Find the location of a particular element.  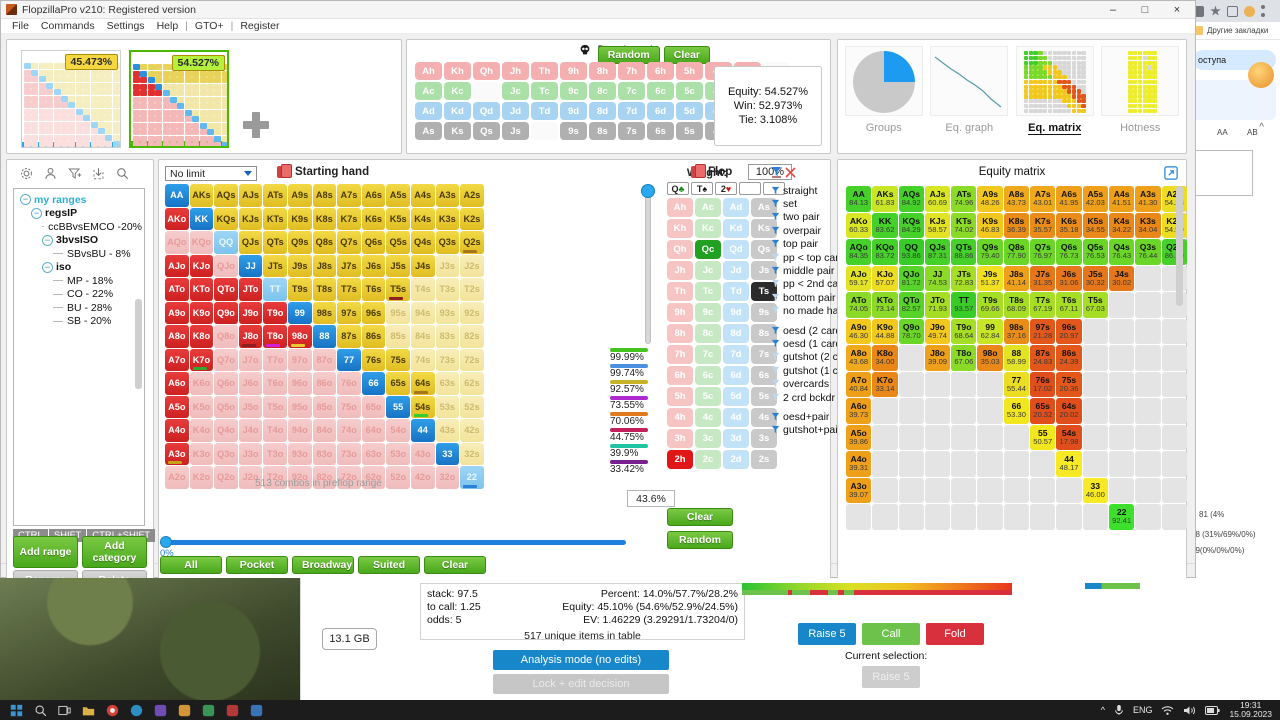

equity-cell-J9o: J9o 49.74 is located at coordinates (937, 331).